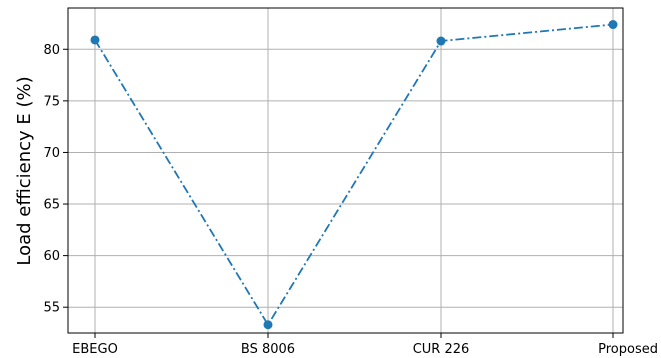  Describe the element at coordinates (441, 349) in the screenshot. I see `x-tick-label: CUR 226` at that location.